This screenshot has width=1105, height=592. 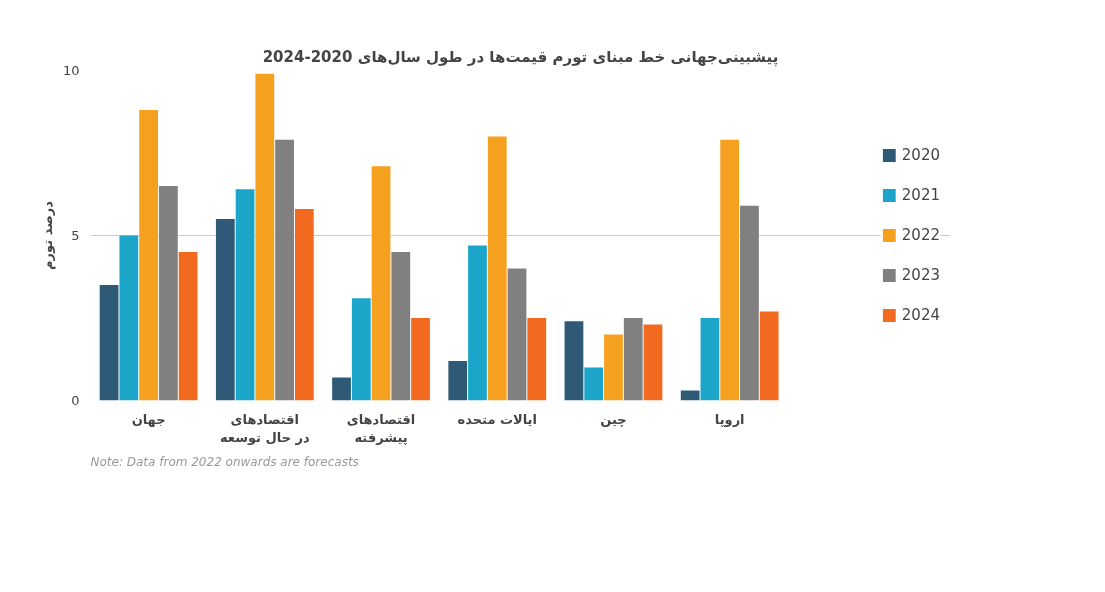 What do you see at coordinates (920, 275) in the screenshot?
I see `legend-label: 2023` at bounding box center [920, 275].